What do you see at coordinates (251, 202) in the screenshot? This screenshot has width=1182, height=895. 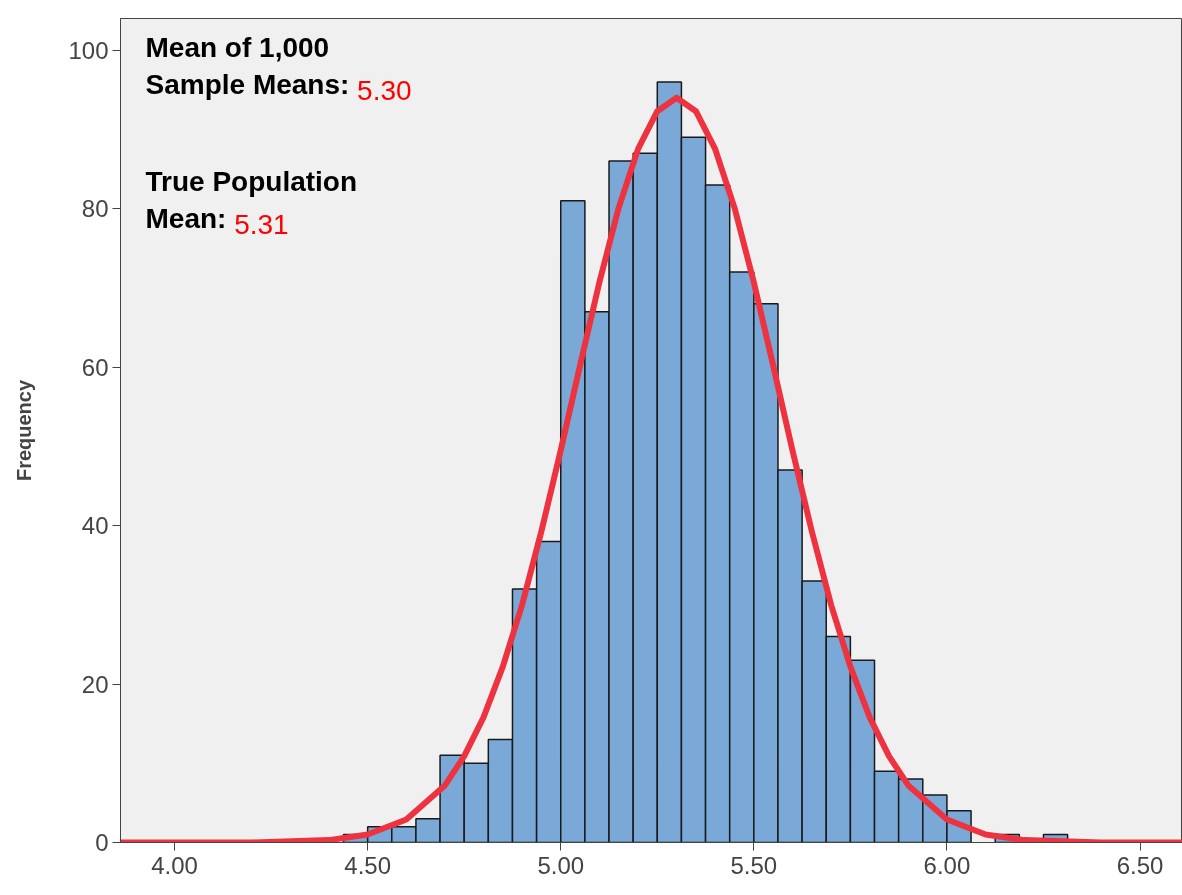 I see `annotation: True Population Mean: 5.31` at bounding box center [251, 202].